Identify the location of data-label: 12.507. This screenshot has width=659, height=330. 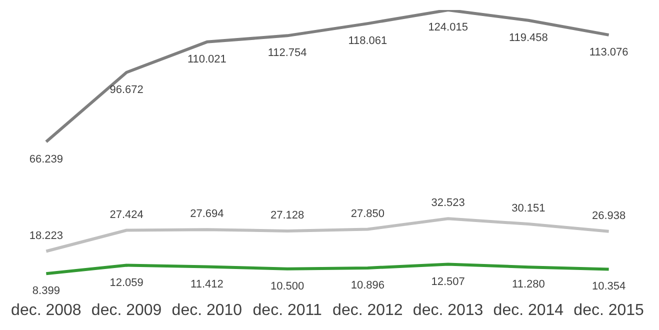
(448, 282).